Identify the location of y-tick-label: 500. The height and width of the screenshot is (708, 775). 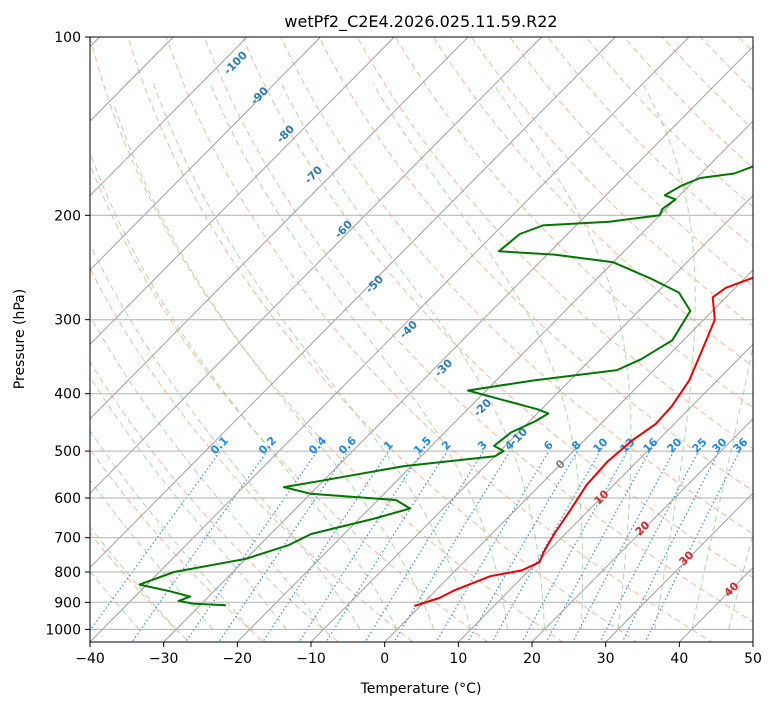
(67, 452).